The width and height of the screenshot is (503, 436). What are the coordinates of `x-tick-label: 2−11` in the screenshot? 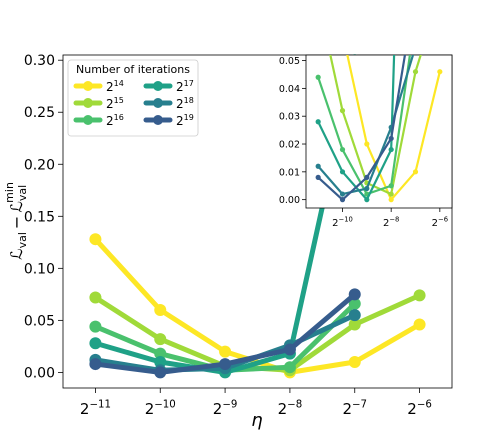 It's located at (95, 408).